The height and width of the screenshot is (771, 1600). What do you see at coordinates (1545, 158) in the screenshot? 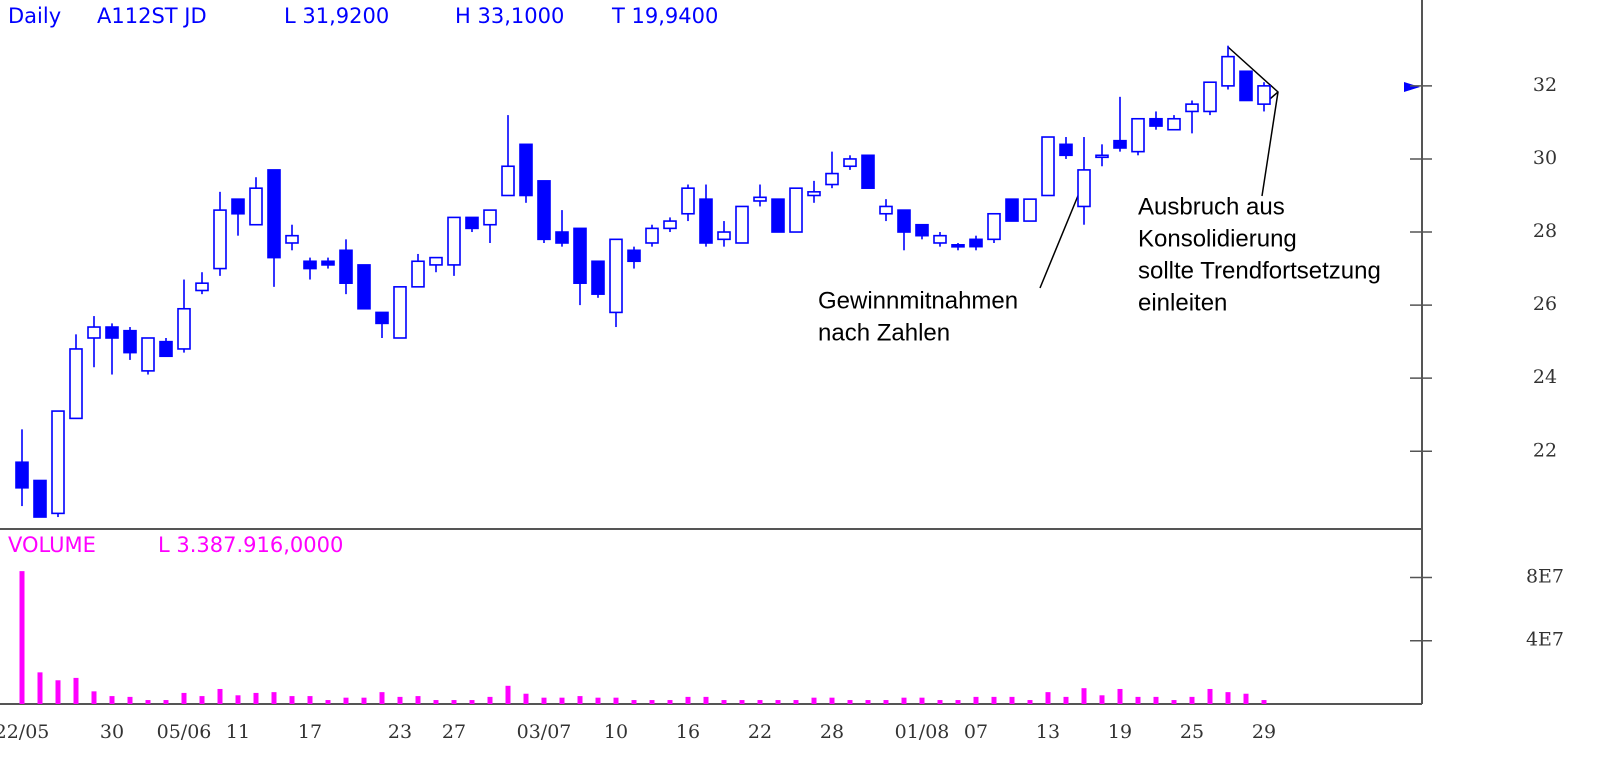
I see `y-tick-label: 30` at bounding box center [1545, 158].